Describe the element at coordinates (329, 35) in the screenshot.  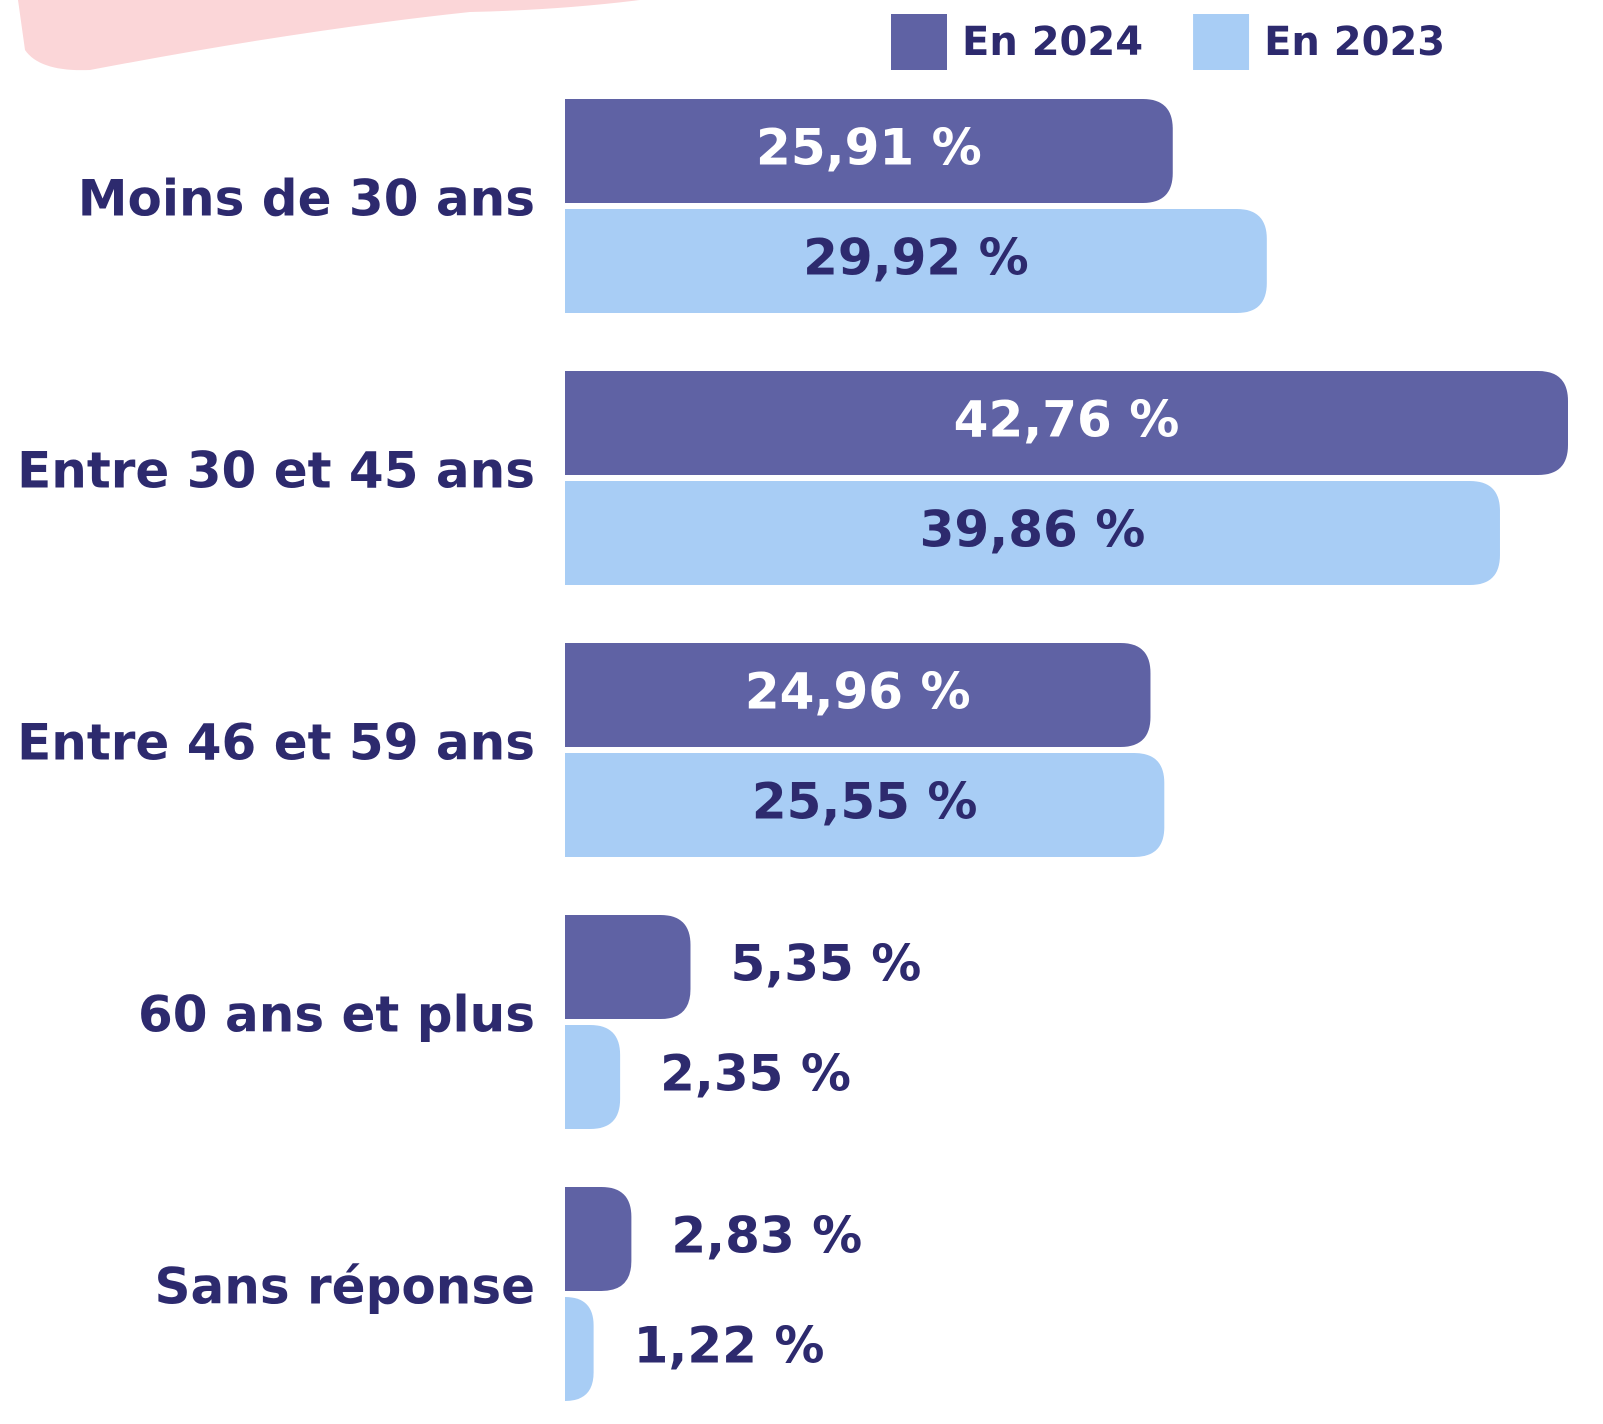
I see `decoration` at that location.